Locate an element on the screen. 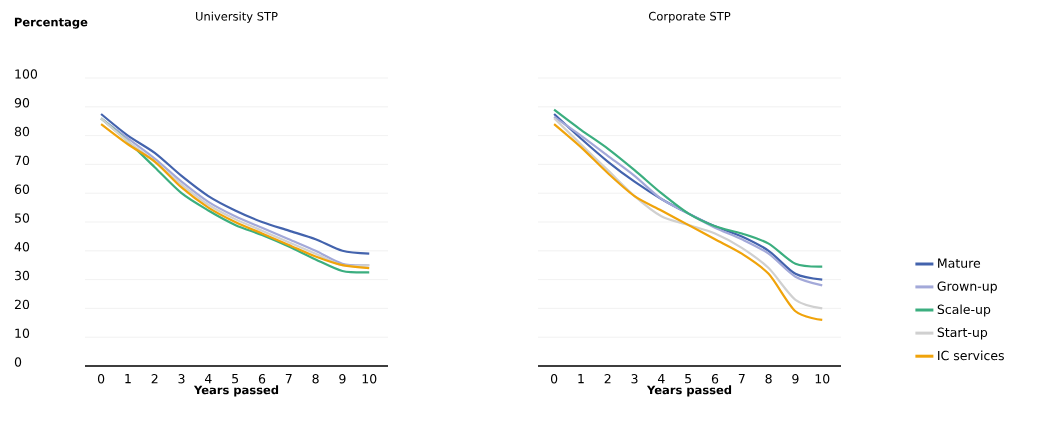  chart-title: Corporate STP is located at coordinates (689, 17).